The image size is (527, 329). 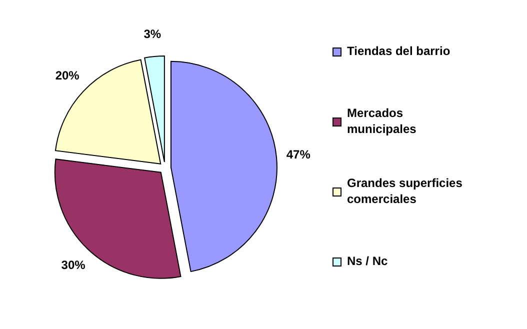 What do you see at coordinates (382, 121) in the screenshot?
I see `legend-label: Mercados municipales` at bounding box center [382, 121].